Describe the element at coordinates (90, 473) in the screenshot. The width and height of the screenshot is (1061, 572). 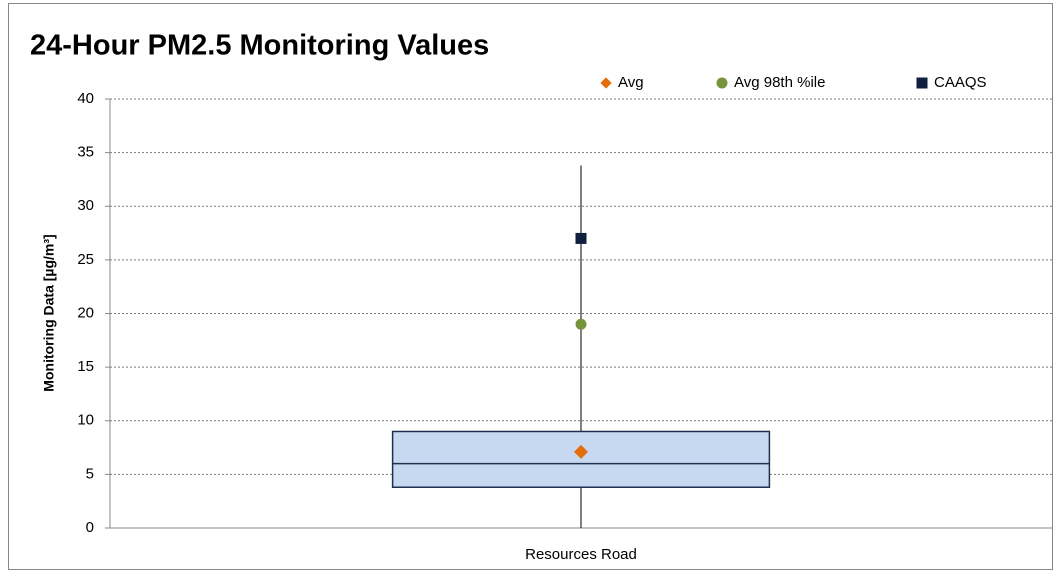
I see `y-tick-label: 5` at that location.